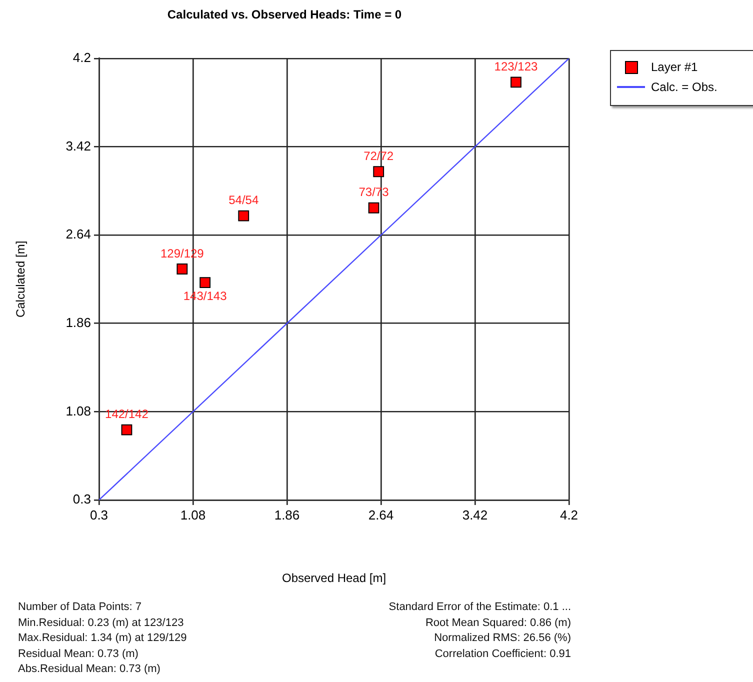 The width and height of the screenshot is (753, 682). I want to click on y-tick-label: 1.86, so click(78, 322).